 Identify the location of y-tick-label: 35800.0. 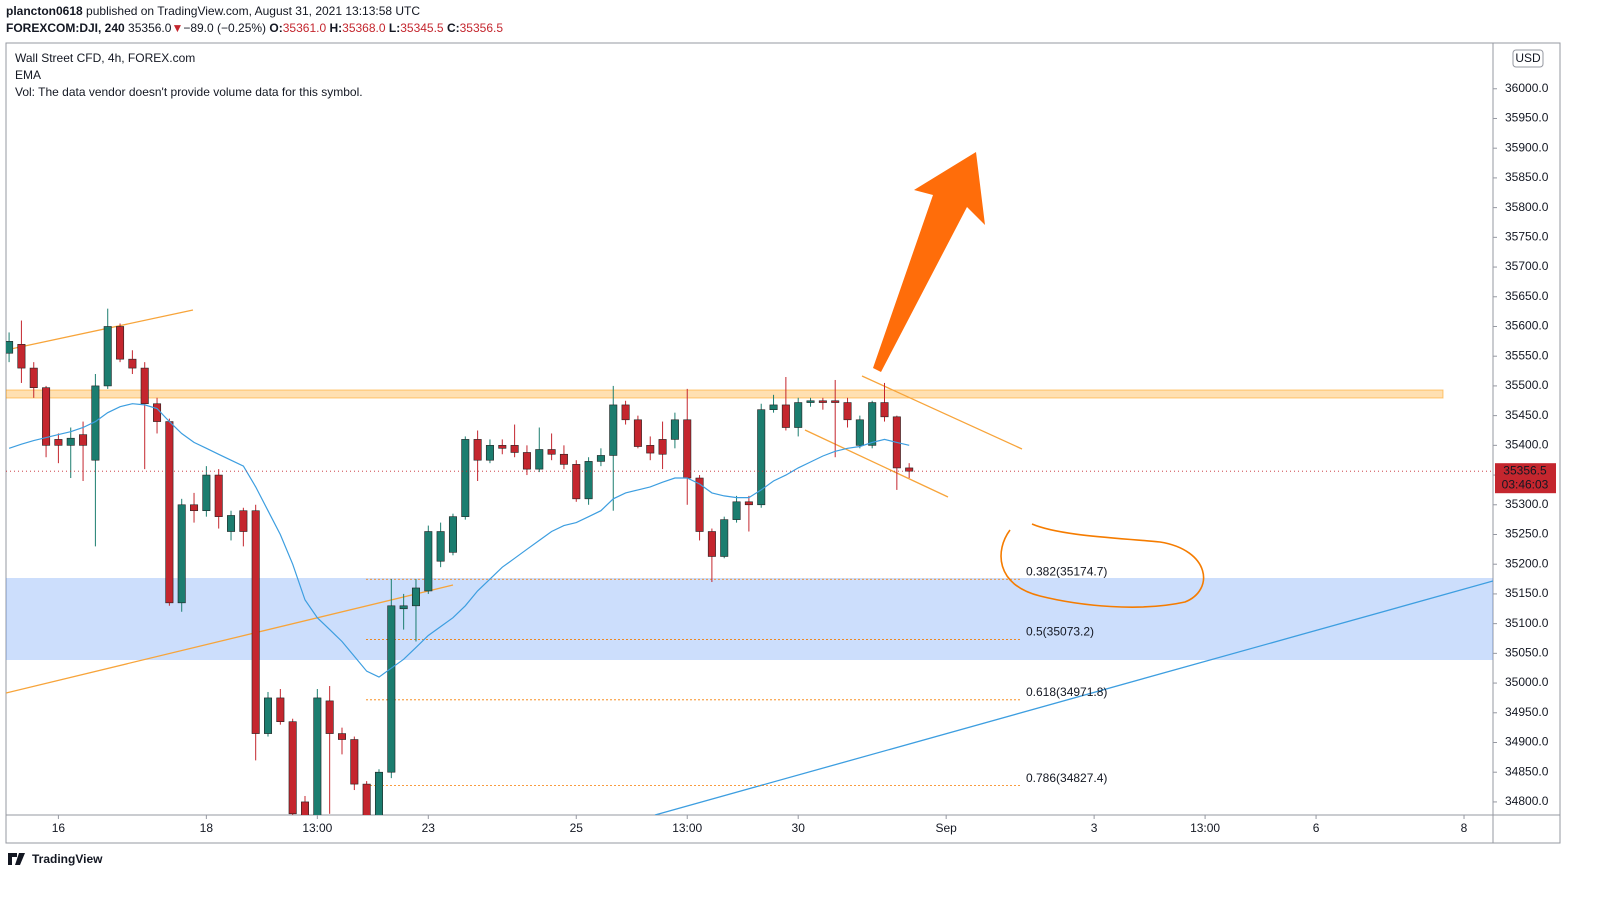
(1527, 207).